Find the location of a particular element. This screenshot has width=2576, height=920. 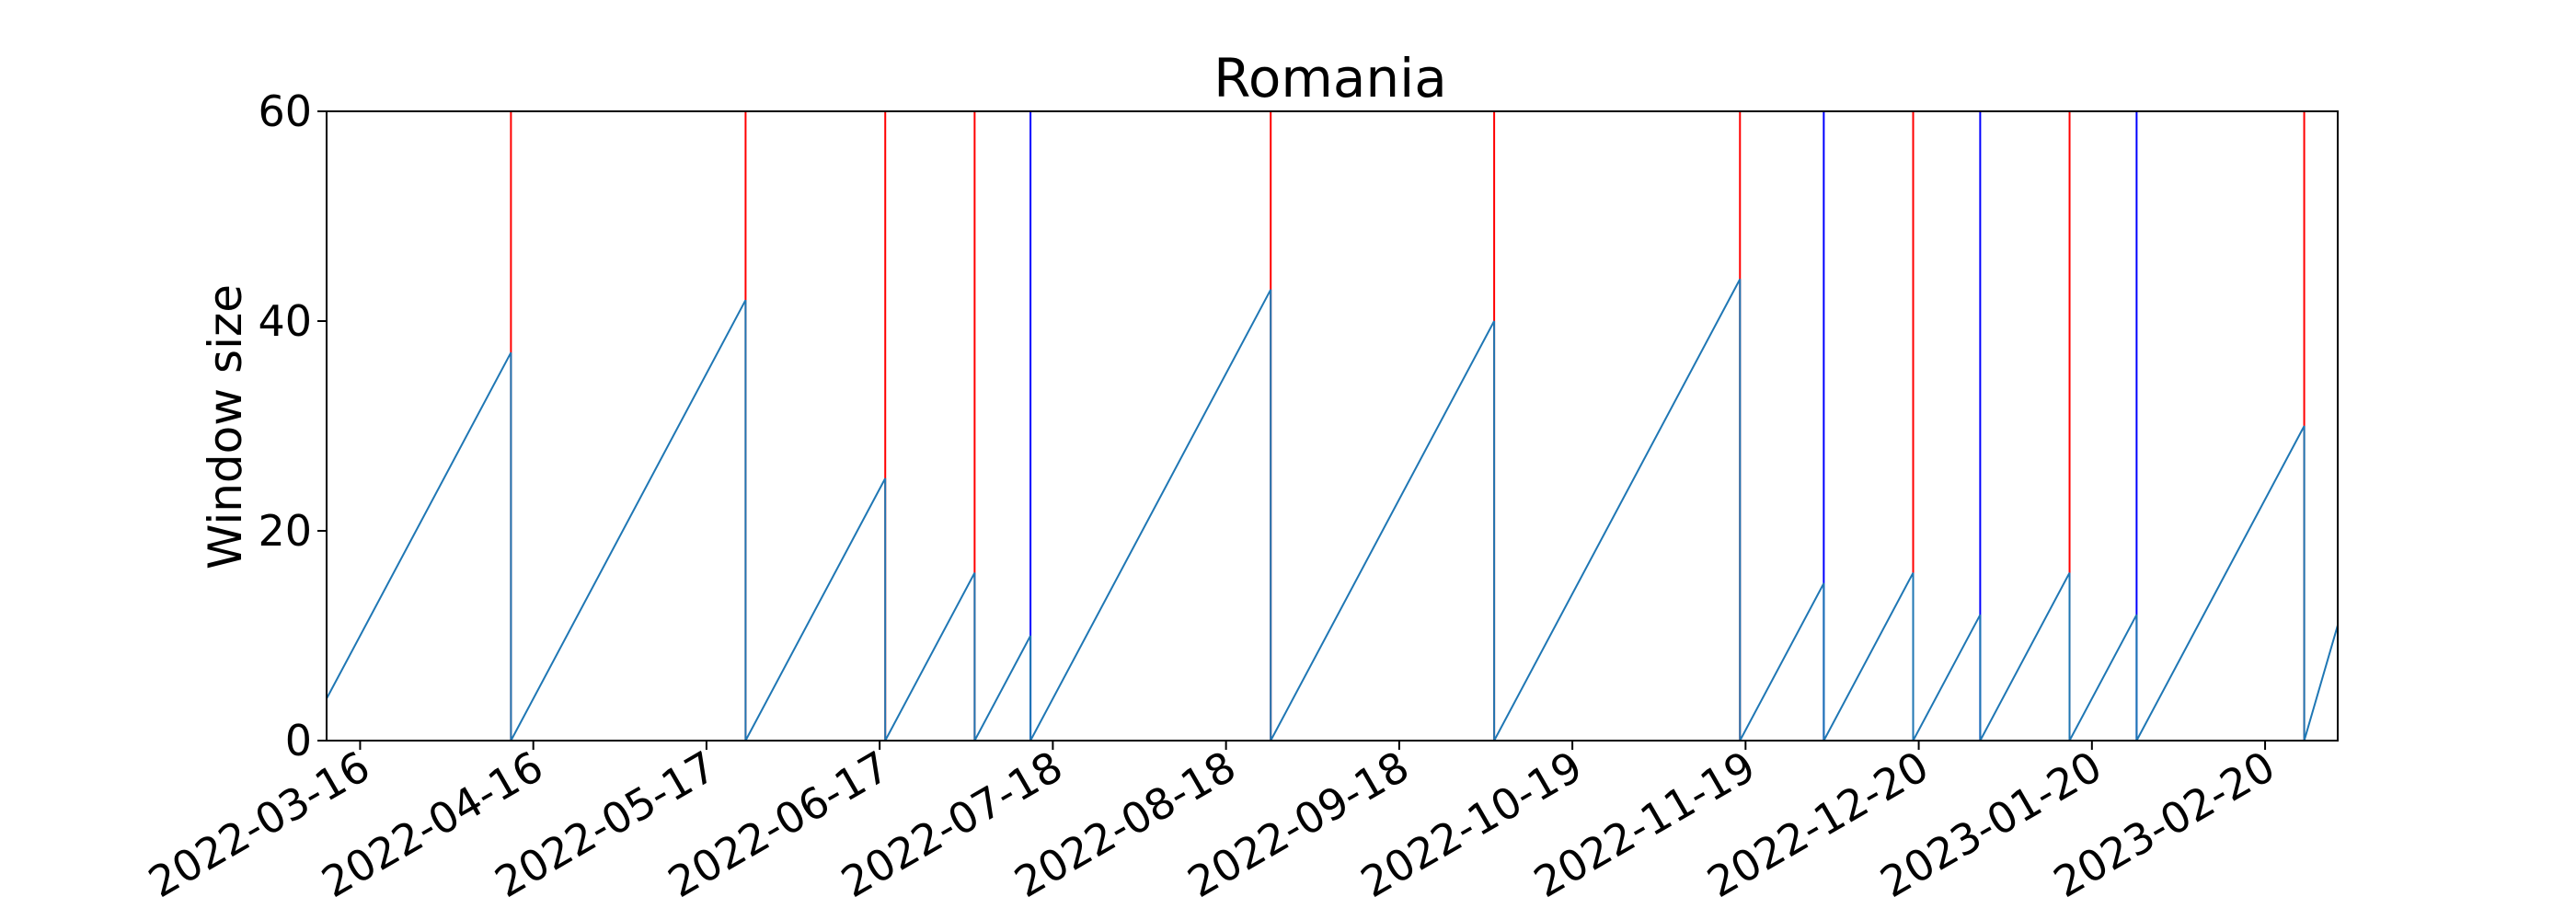

y-tick-label: 60 is located at coordinates (285, 111).